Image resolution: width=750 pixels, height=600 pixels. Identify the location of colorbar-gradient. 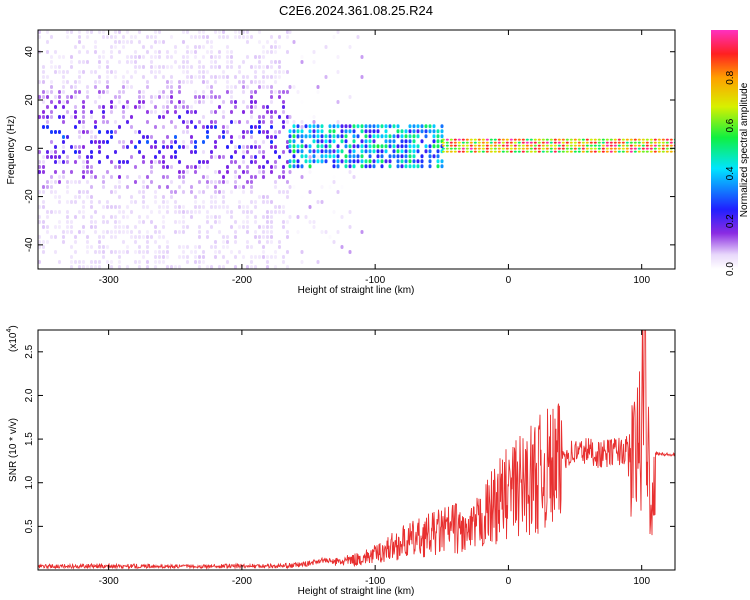
(724, 149).